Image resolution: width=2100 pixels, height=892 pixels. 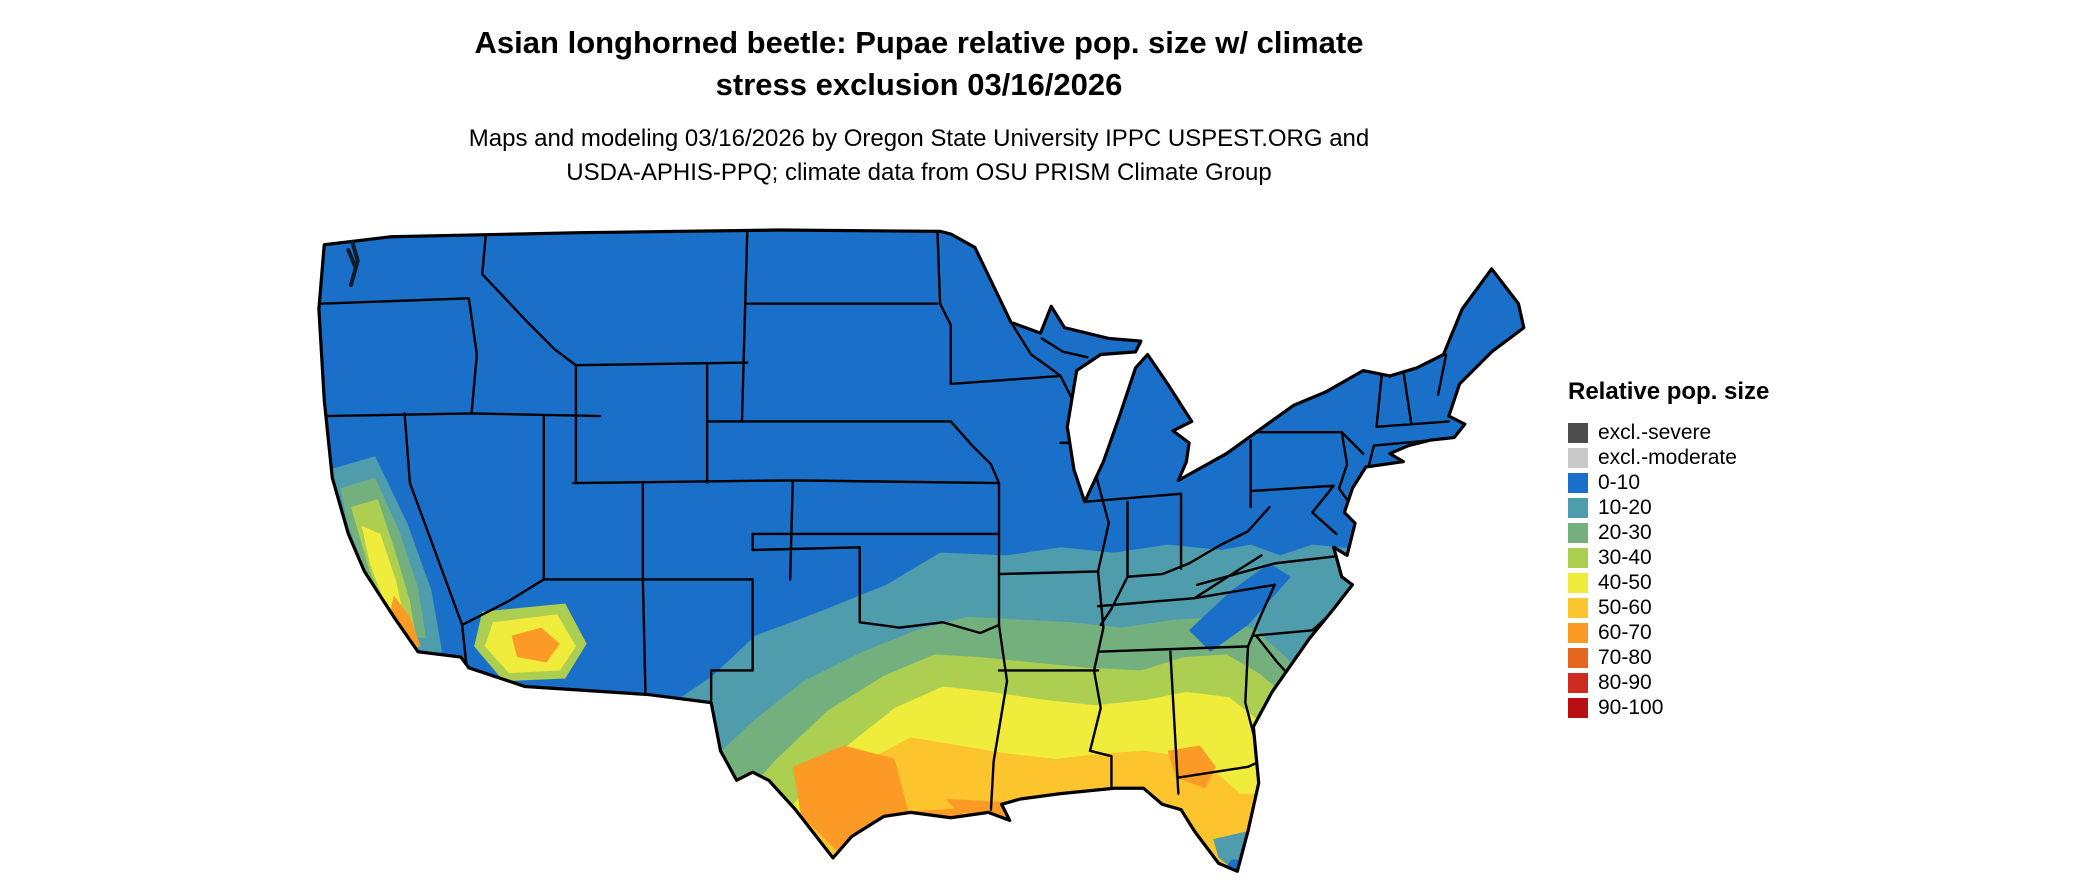 What do you see at coordinates (1728, 657) in the screenshot?
I see `legend-item: 70-80` at bounding box center [1728, 657].